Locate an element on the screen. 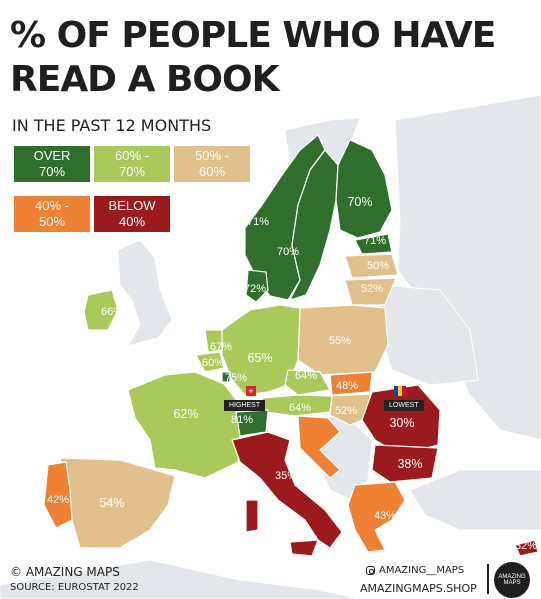  label-switzerland: 81% is located at coordinates (242, 420).